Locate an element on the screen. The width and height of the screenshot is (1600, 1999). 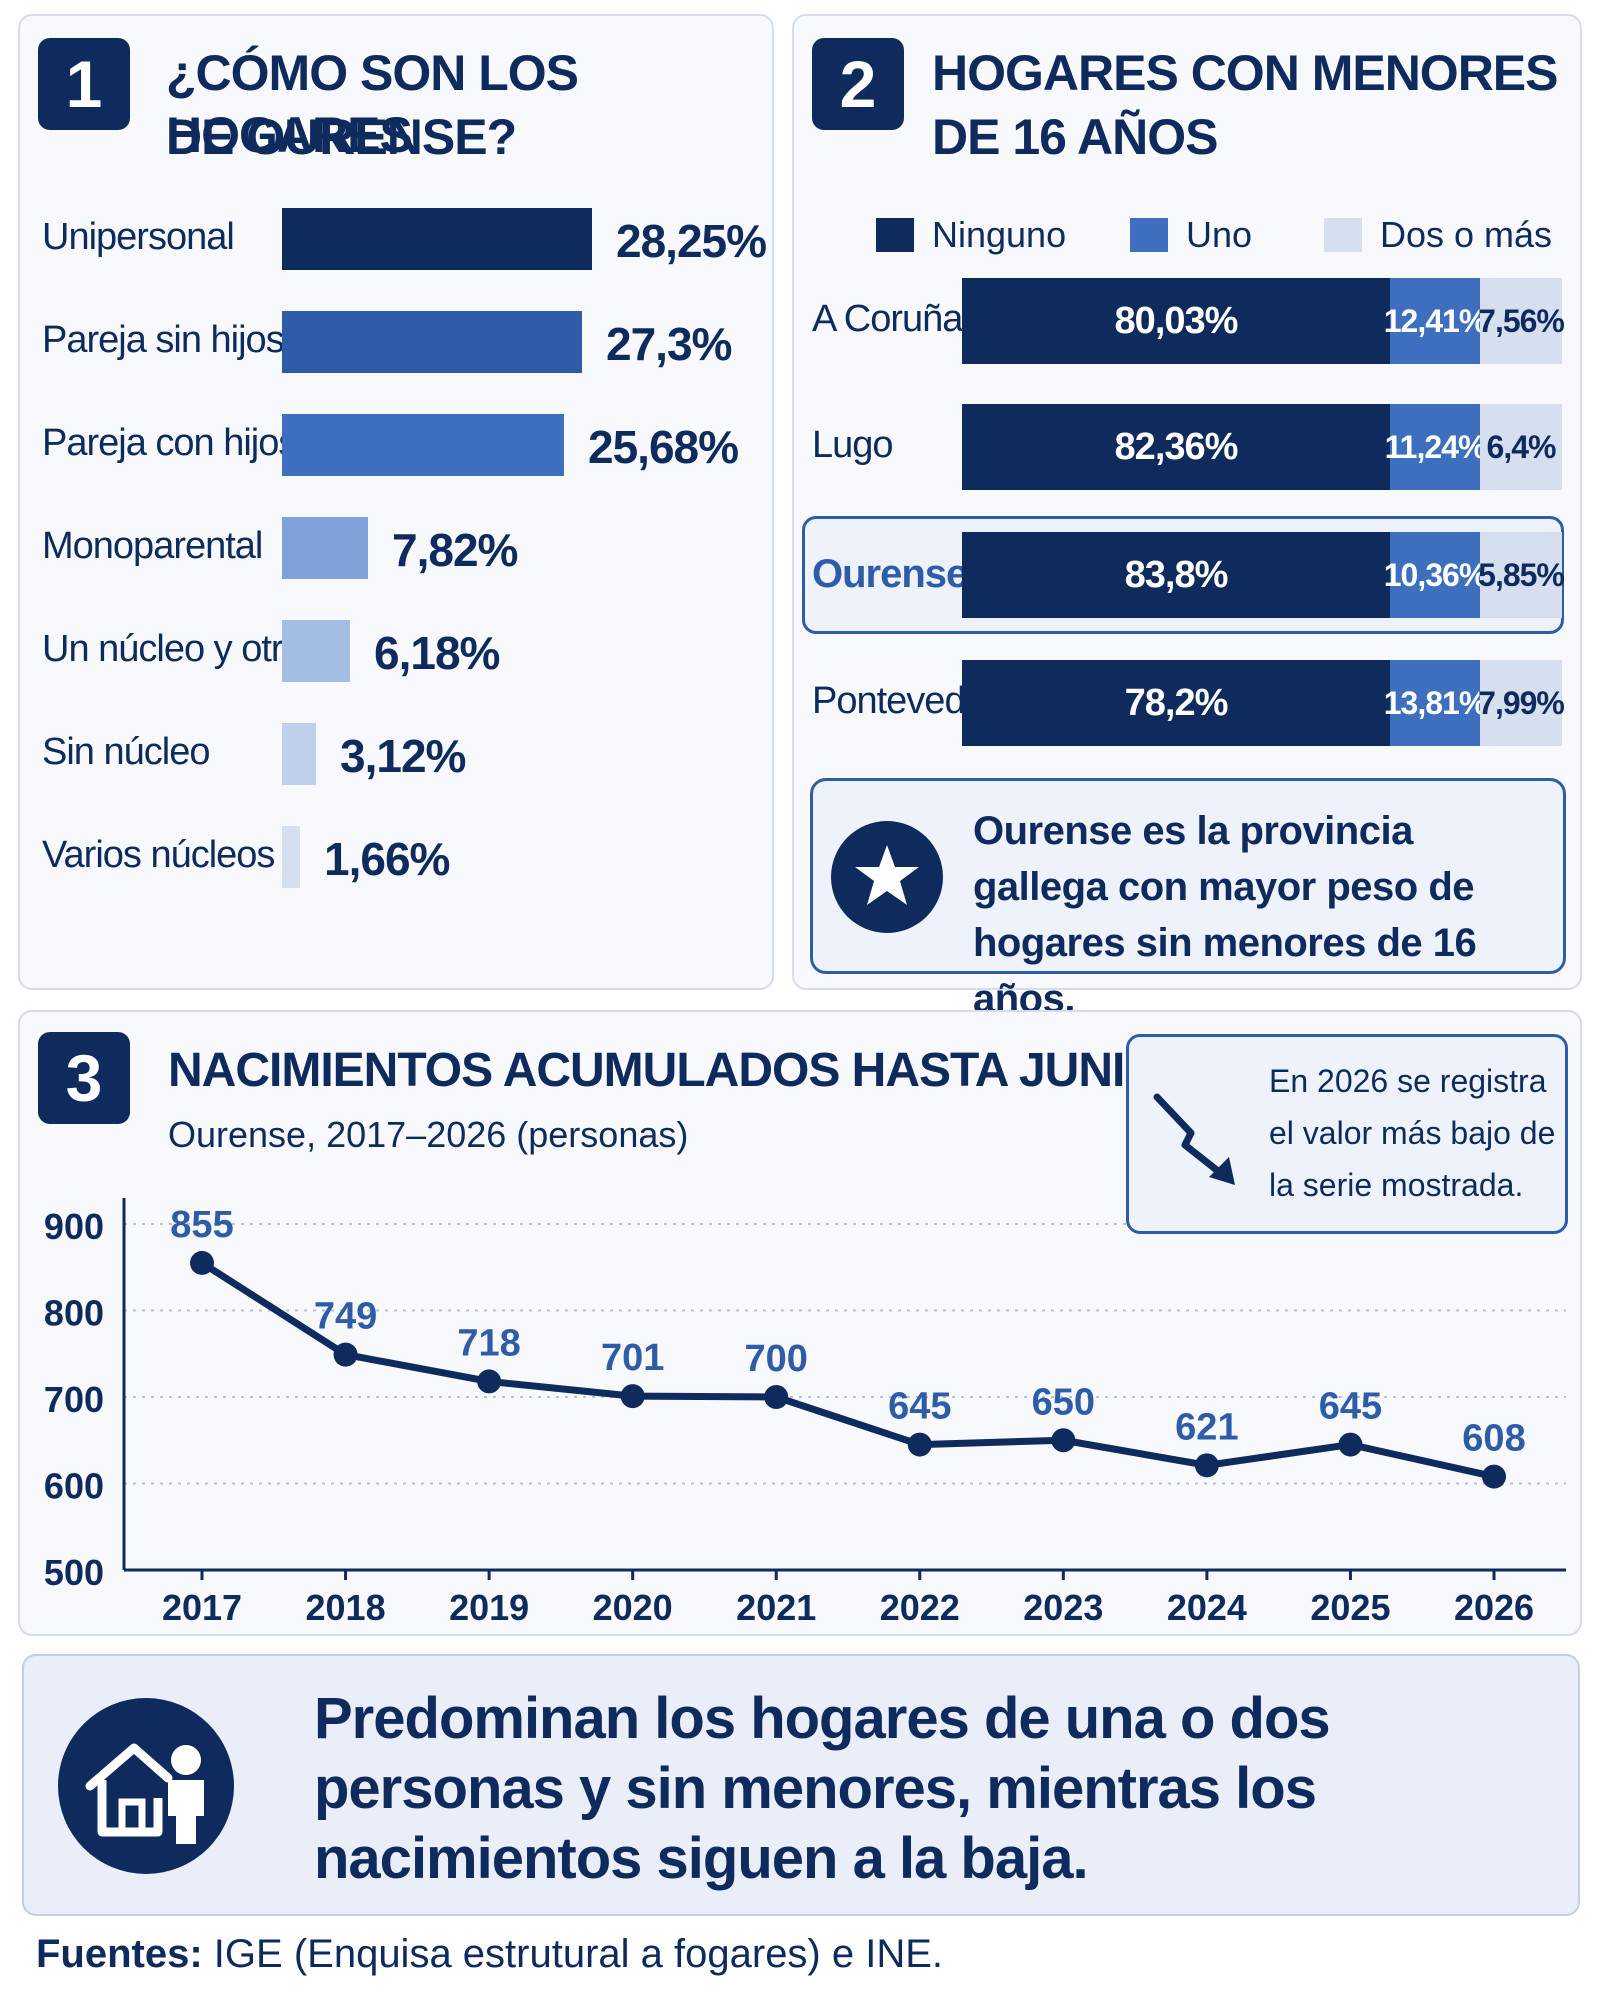
stacked-bar: 83,8% 10,36% 5,85% is located at coordinates (1263, 575).